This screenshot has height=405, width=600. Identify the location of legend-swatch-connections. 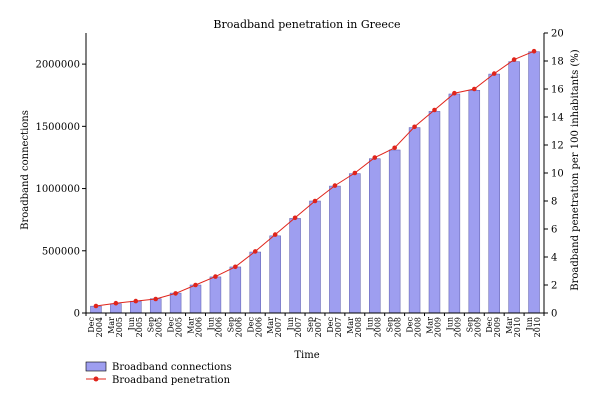
(96, 366).